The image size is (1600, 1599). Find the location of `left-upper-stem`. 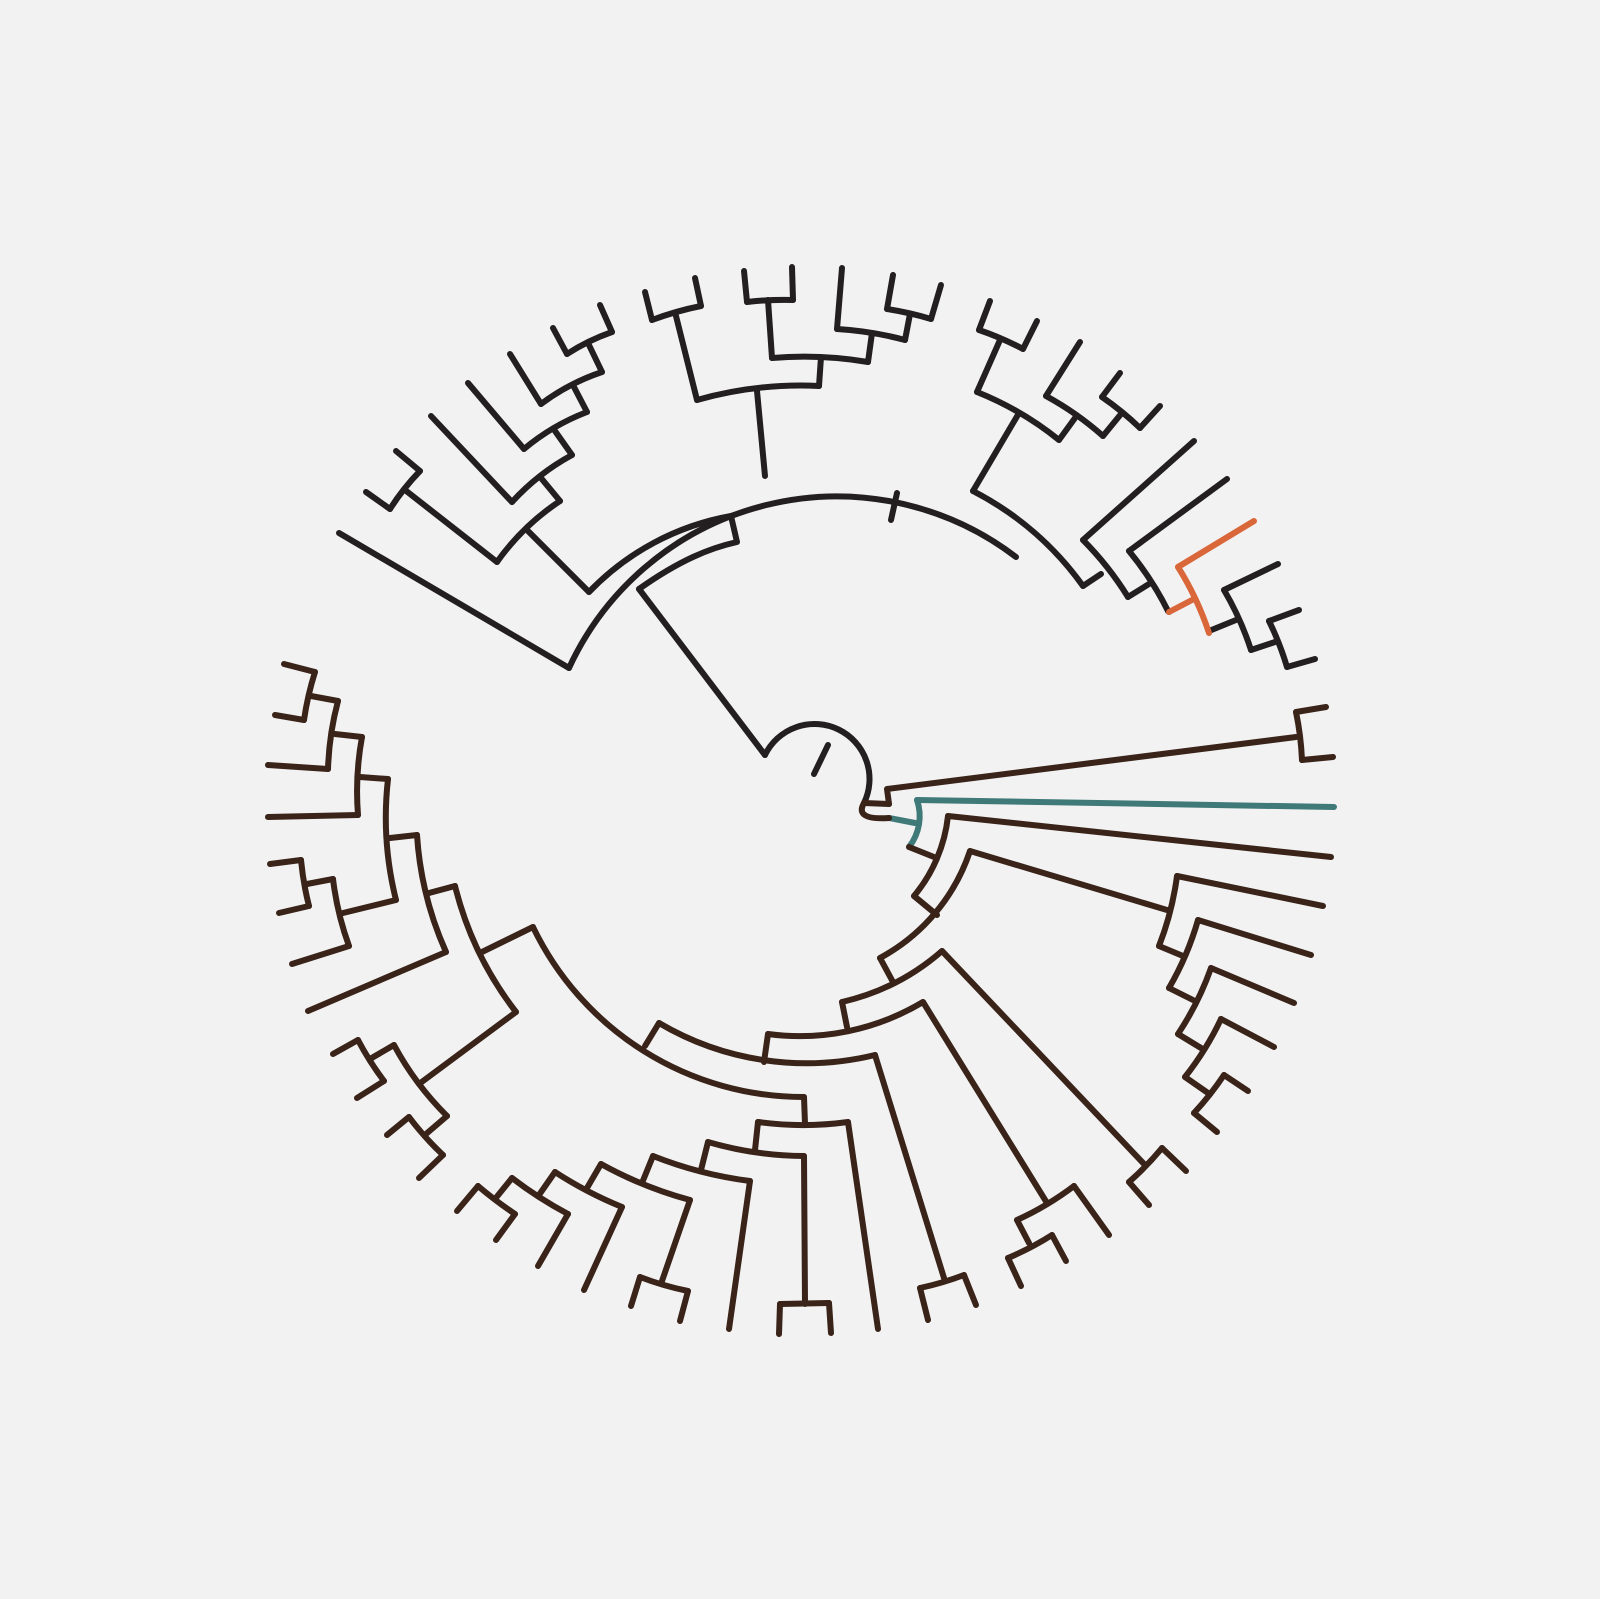

left-upper-stem is located at coordinates (688, 552).